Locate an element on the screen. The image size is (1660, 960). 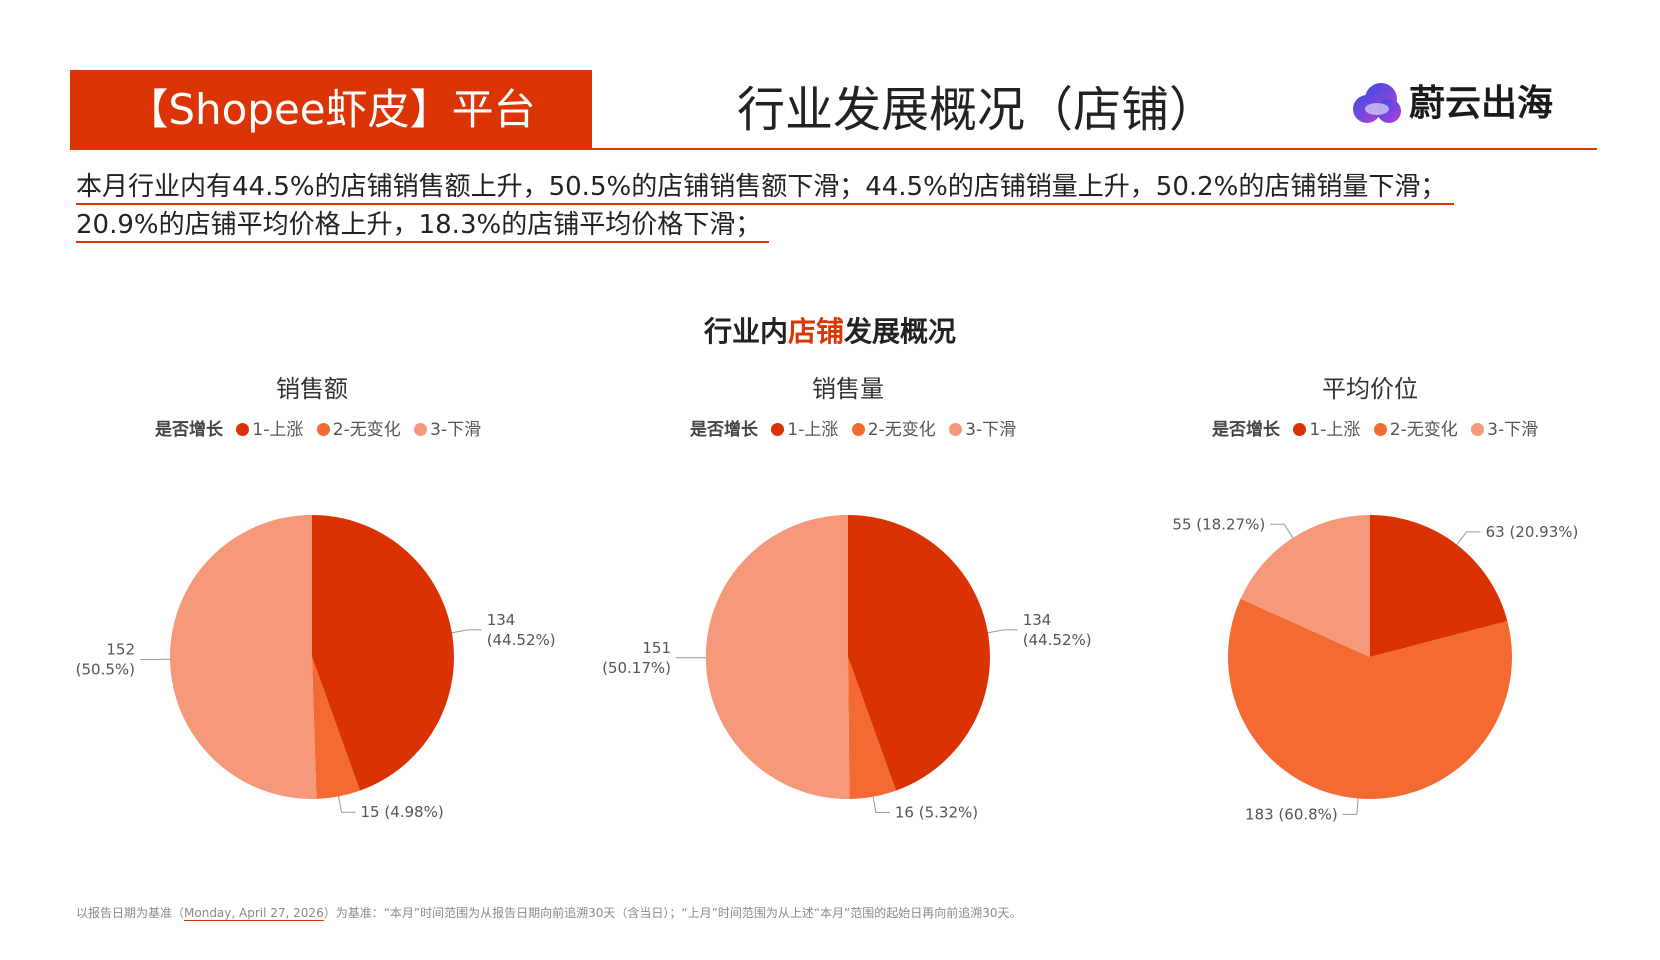
summary-line-2-text: 20.9%的店铺平均价格上升，18.3%的店铺平均价格下滑； is located at coordinates (419, 225).